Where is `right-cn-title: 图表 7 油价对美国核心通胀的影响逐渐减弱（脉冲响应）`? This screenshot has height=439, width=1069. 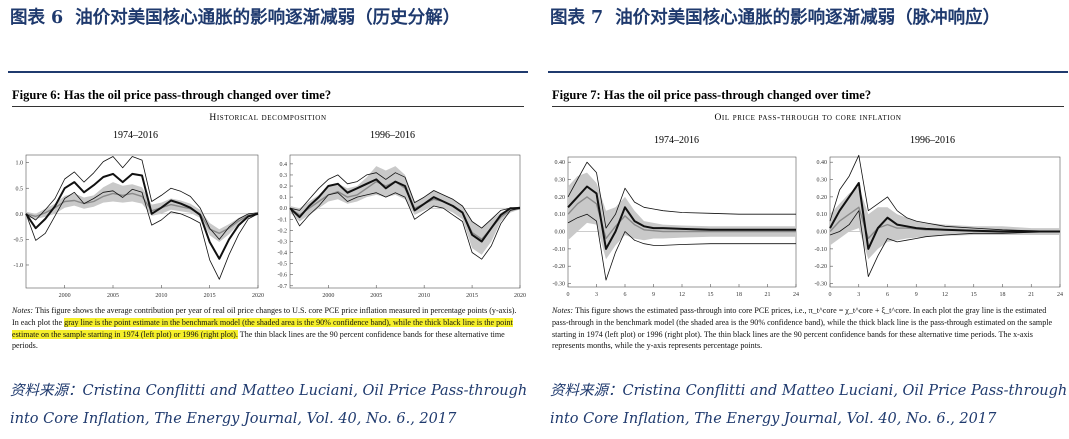 right-cn-title: 图表 7 油价对美国核心通胀的影响逐渐减弱（脉冲响应） is located at coordinates (775, 18).